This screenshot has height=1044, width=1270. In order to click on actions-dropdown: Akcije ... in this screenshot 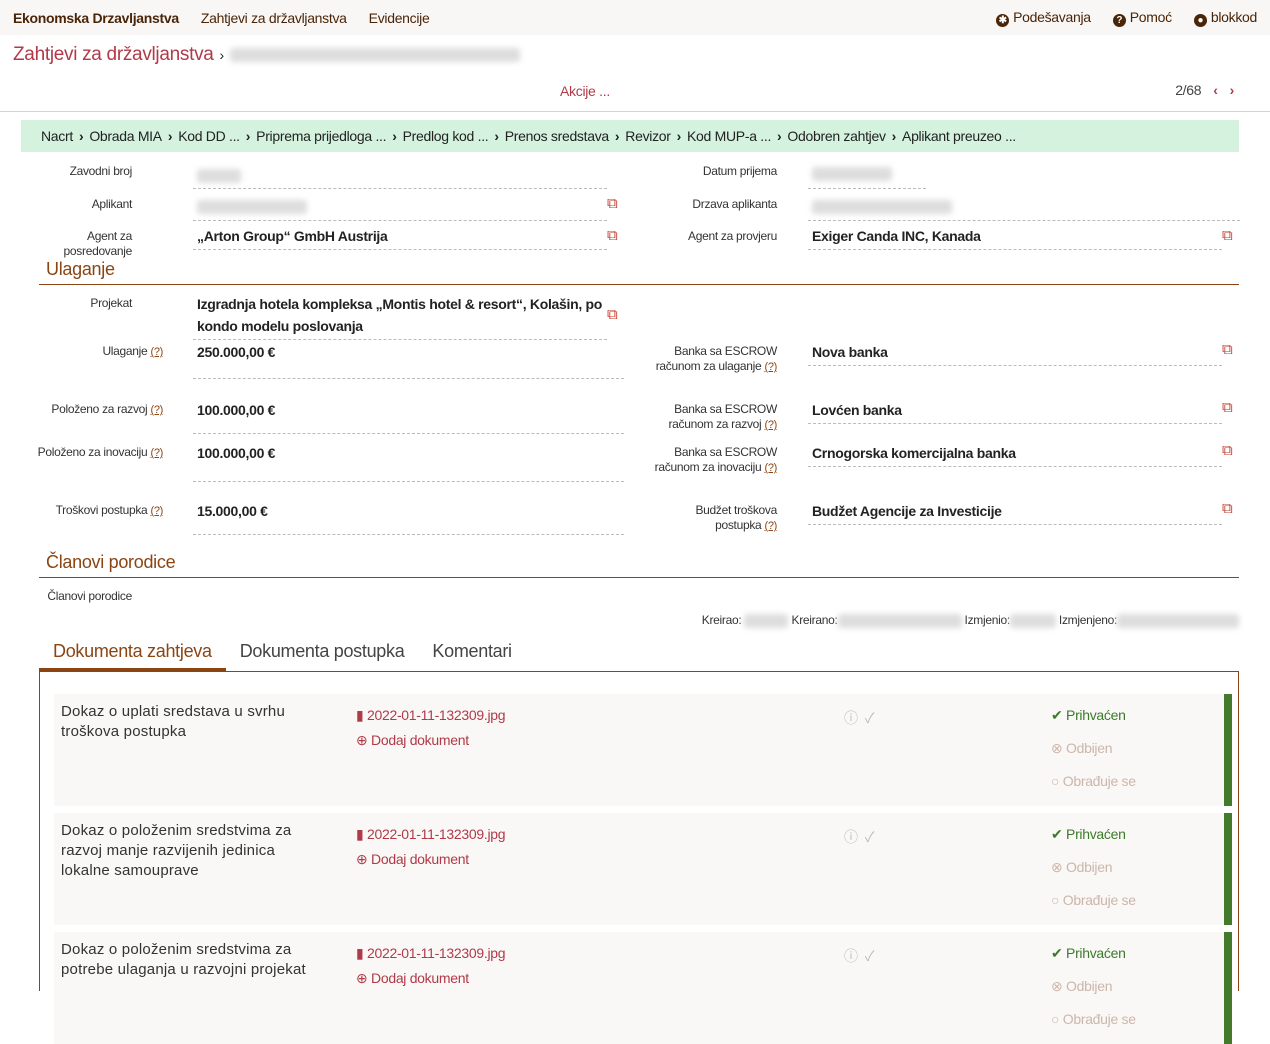, I will do `click(585, 91)`.